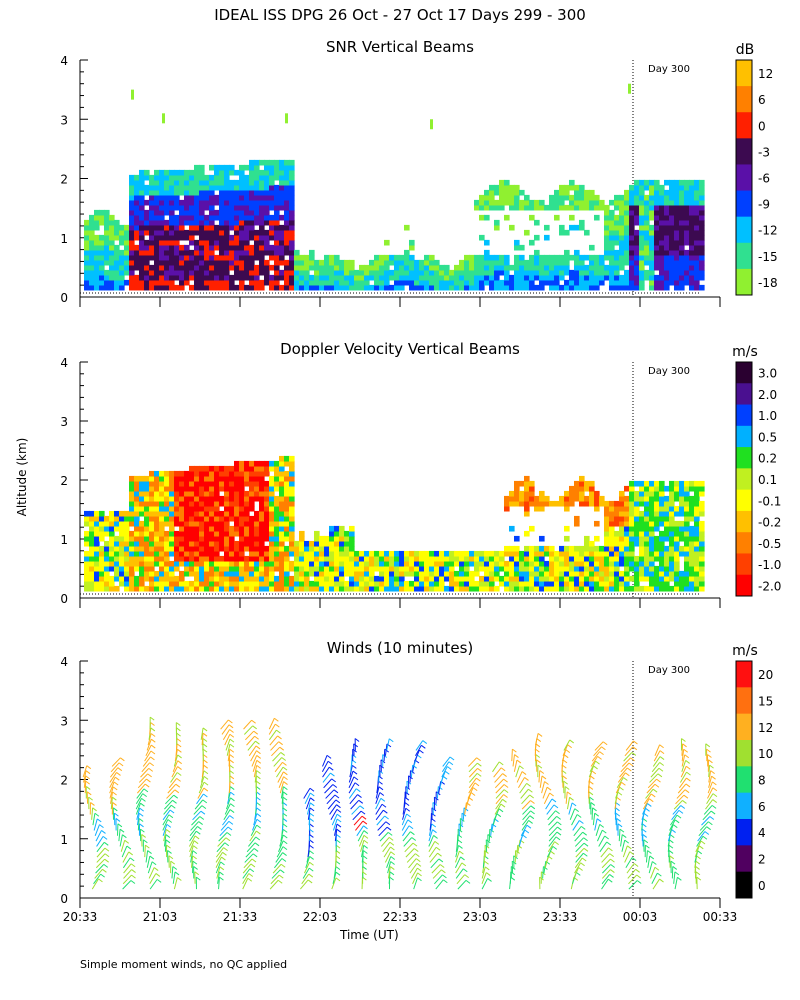 The width and height of the screenshot is (800, 1000). What do you see at coordinates (744, 859) in the screenshot?
I see `colorbar-swatch` at bounding box center [744, 859].